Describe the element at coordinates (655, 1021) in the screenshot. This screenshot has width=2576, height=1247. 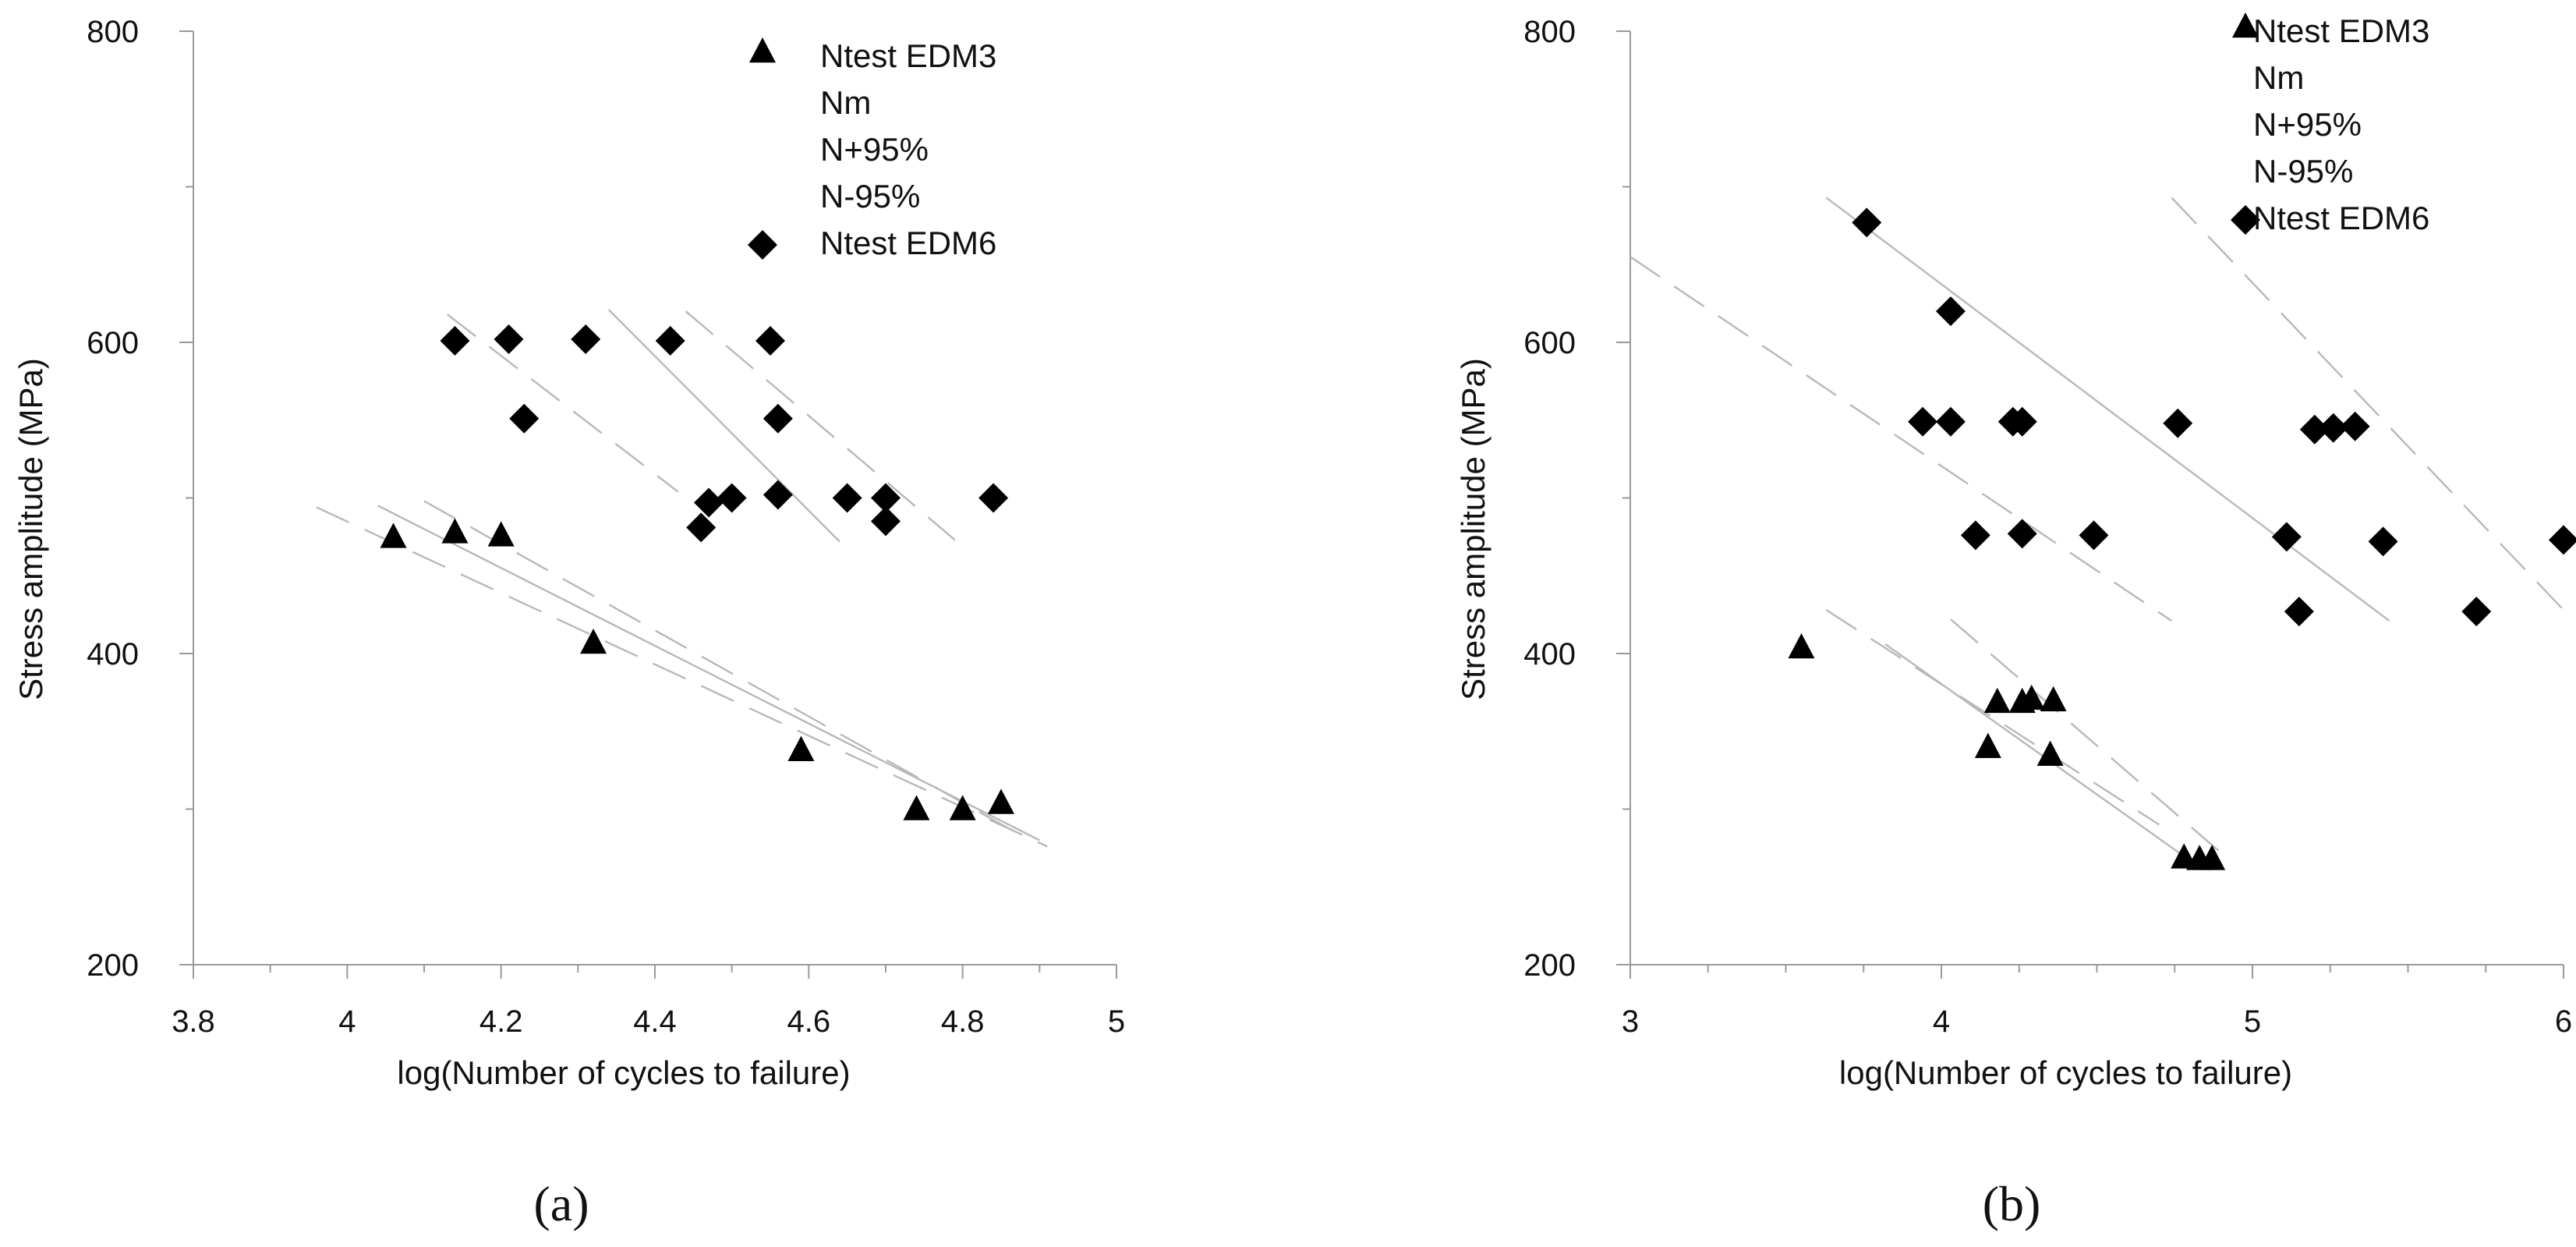
I see `x-tick-label: 4.4` at that location.